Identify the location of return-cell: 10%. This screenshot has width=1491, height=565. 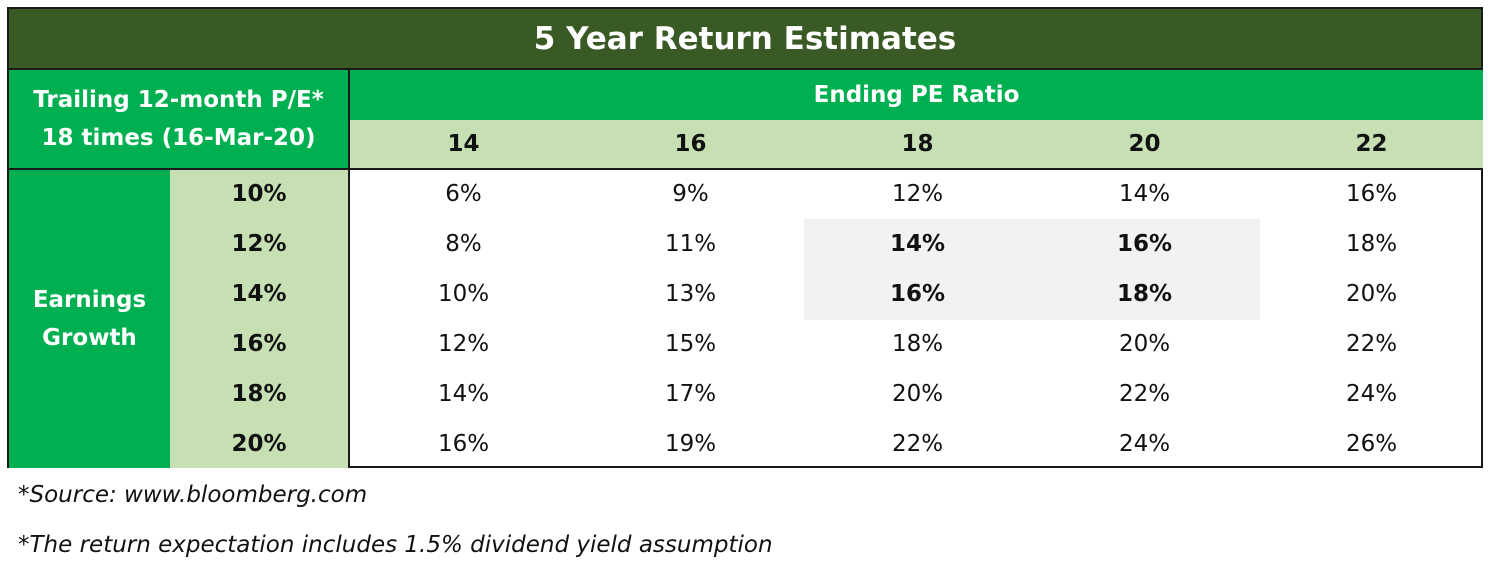
(463, 294).